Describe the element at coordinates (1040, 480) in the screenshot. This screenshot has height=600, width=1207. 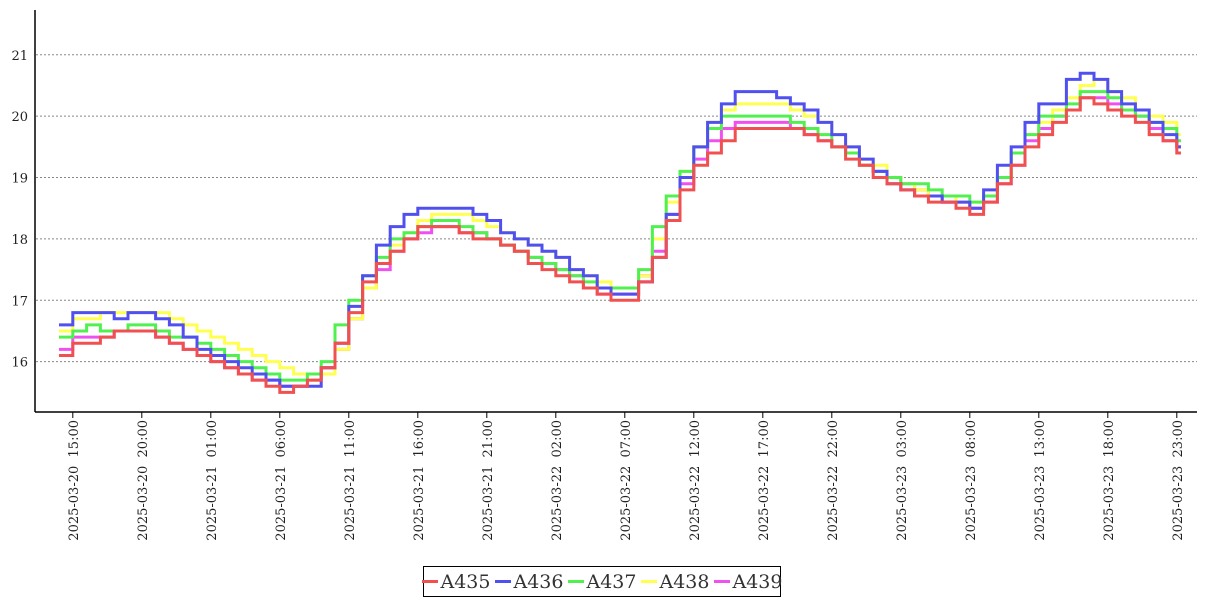
I see `x-tick-label: 2025-03-23 13:00` at that location.